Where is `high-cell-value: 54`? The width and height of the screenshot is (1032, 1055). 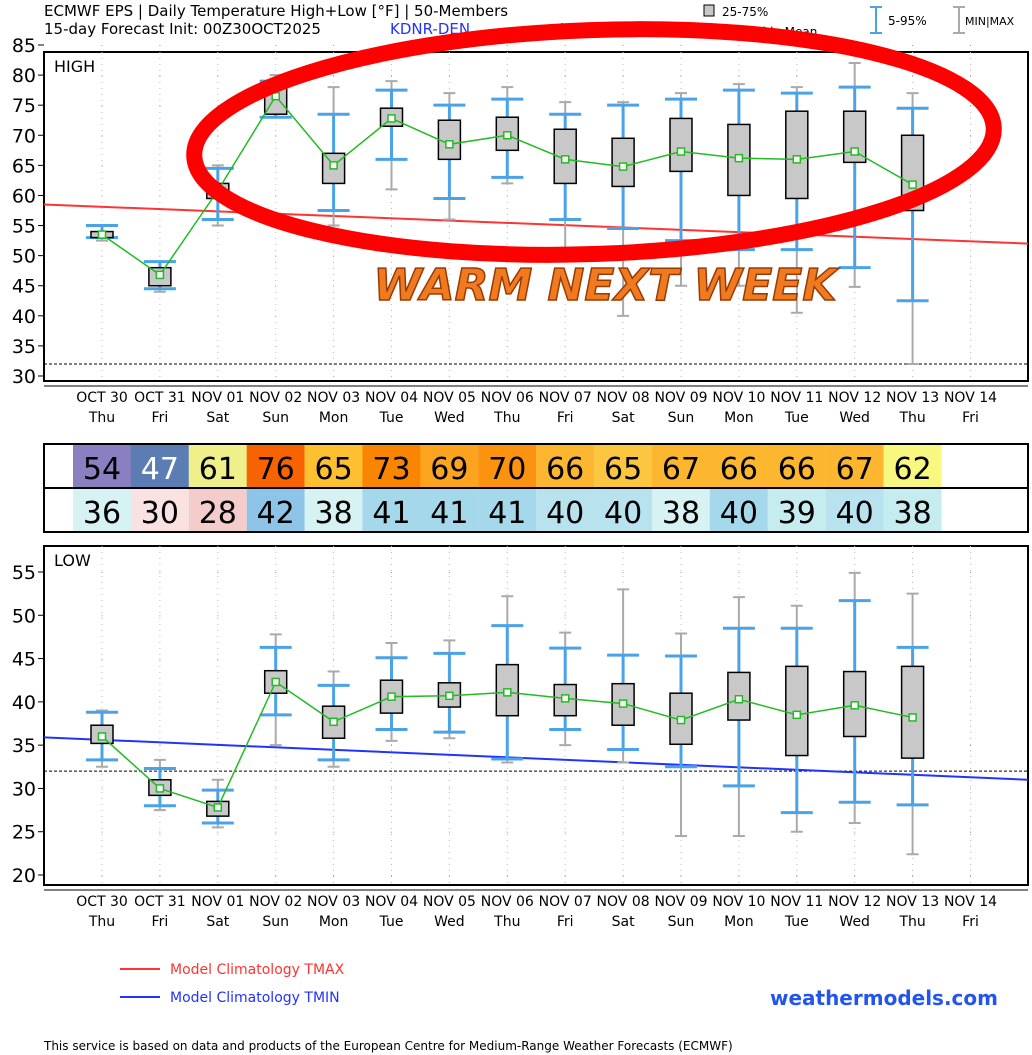
high-cell-value: 54 is located at coordinates (102, 469).